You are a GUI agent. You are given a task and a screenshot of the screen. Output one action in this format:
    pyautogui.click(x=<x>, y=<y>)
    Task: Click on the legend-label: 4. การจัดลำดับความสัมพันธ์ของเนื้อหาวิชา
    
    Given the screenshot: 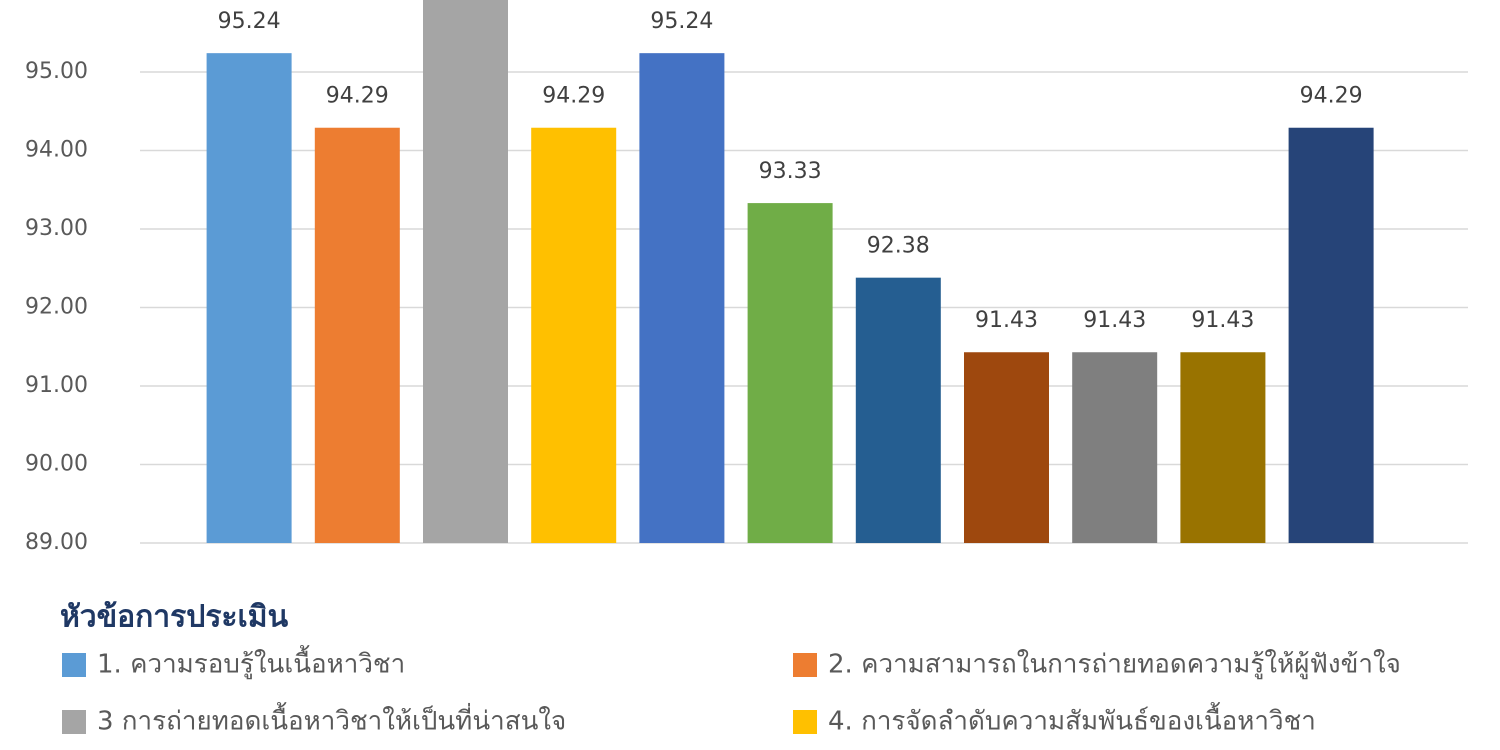 What is the action you would take?
    pyautogui.click(x=1072, y=719)
    